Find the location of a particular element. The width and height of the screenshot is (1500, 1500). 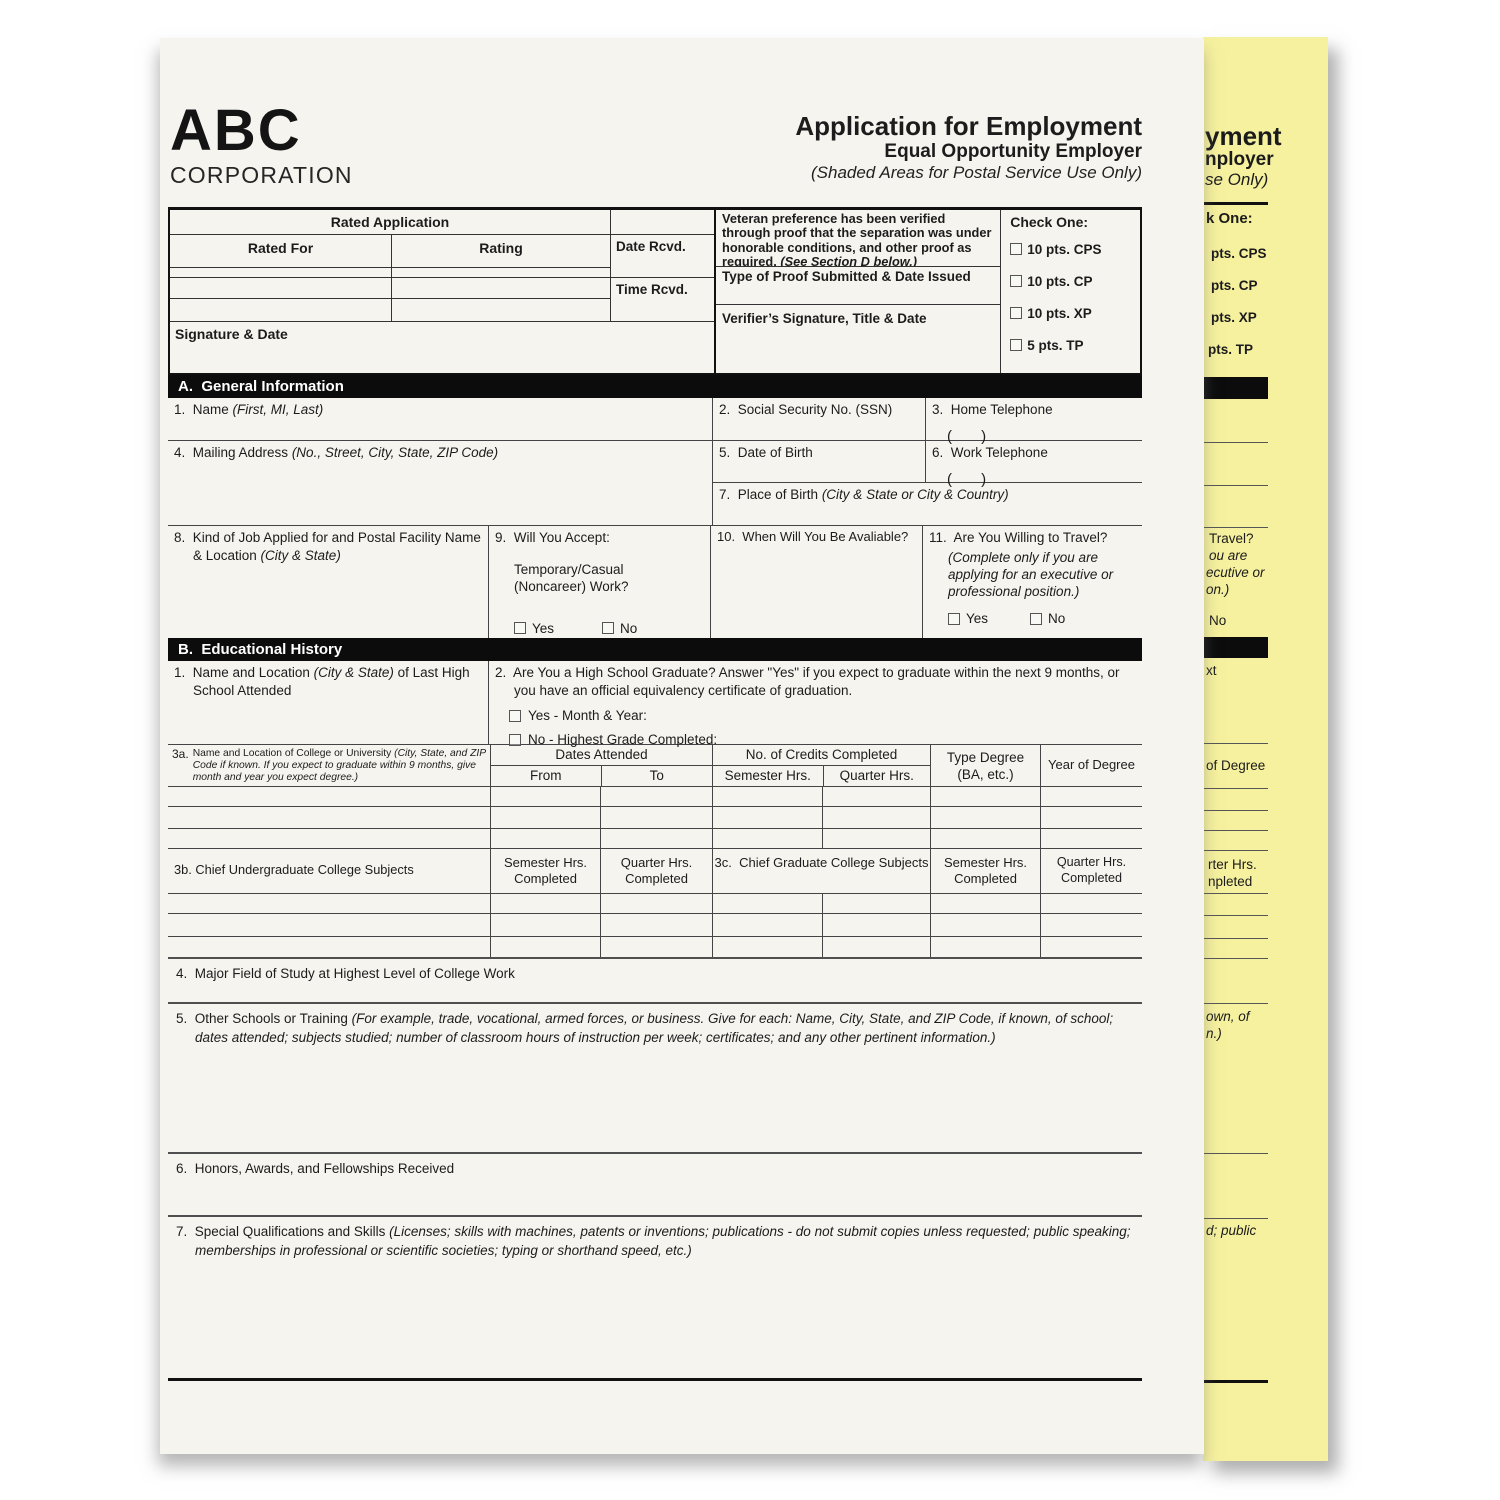

undergrad-semester-header: Semester Hrs. Completed is located at coordinates (545, 871).